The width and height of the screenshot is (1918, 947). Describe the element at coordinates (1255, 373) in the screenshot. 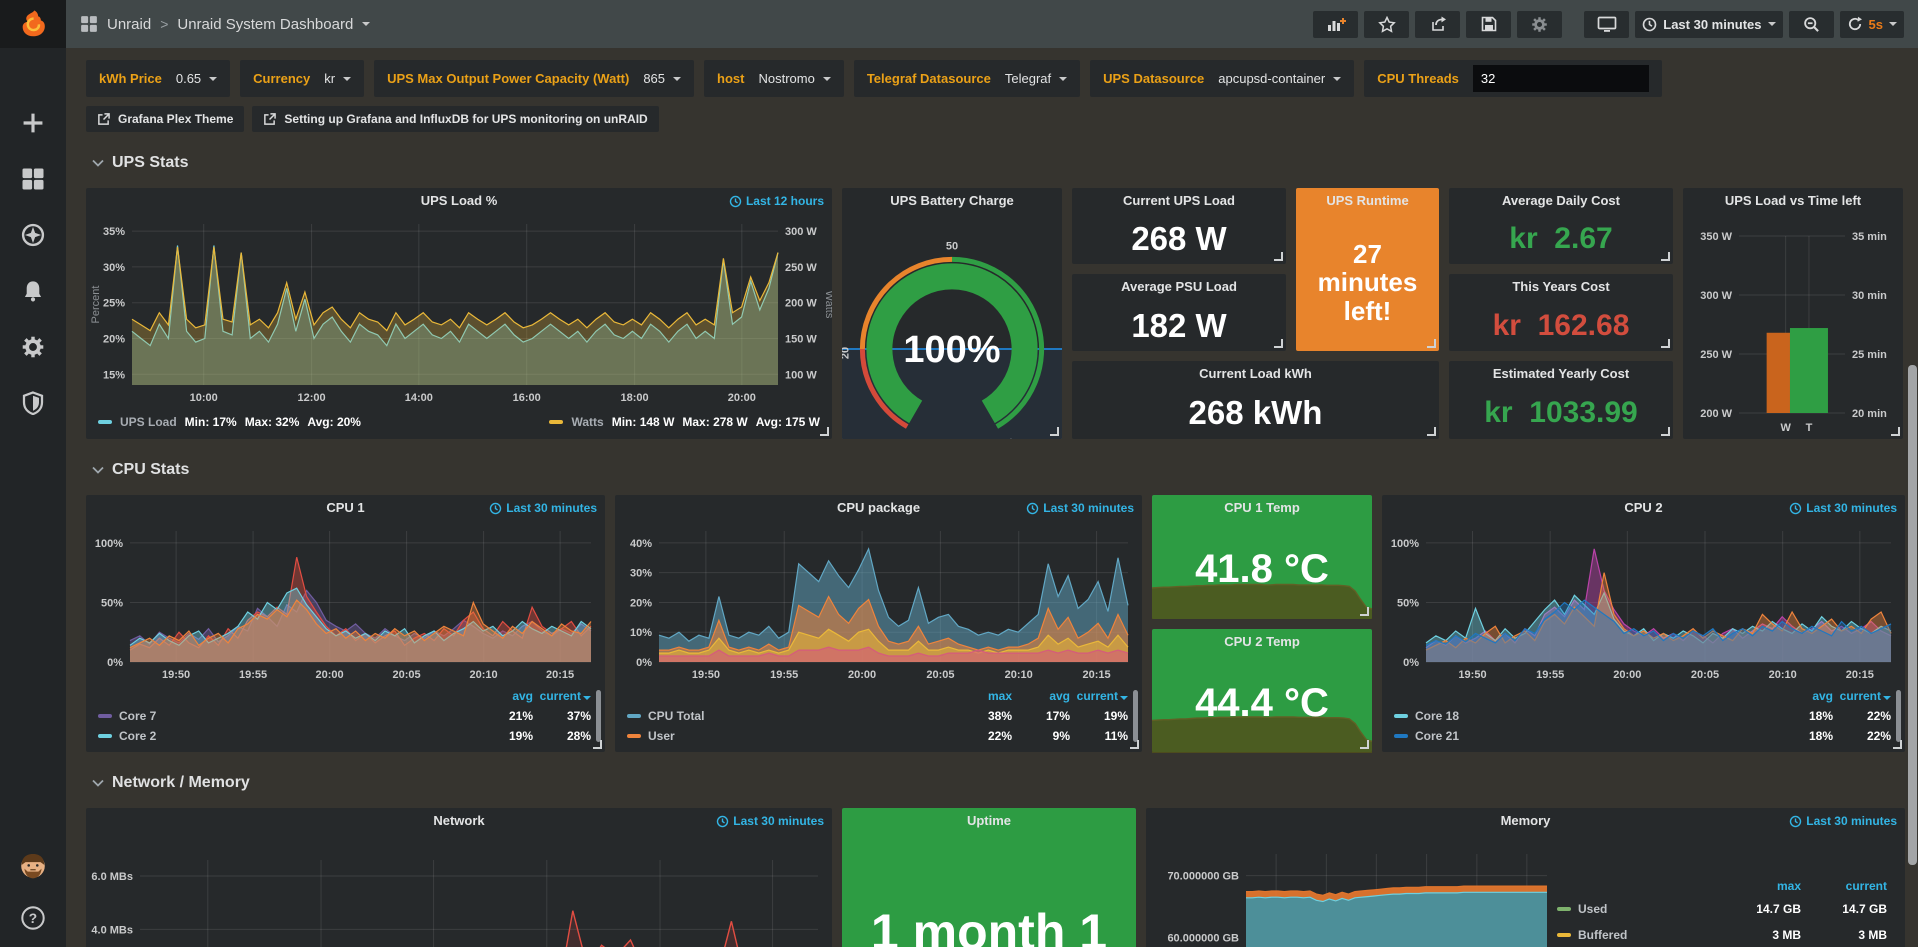

I see `panel-title: Current Load kWh` at that location.